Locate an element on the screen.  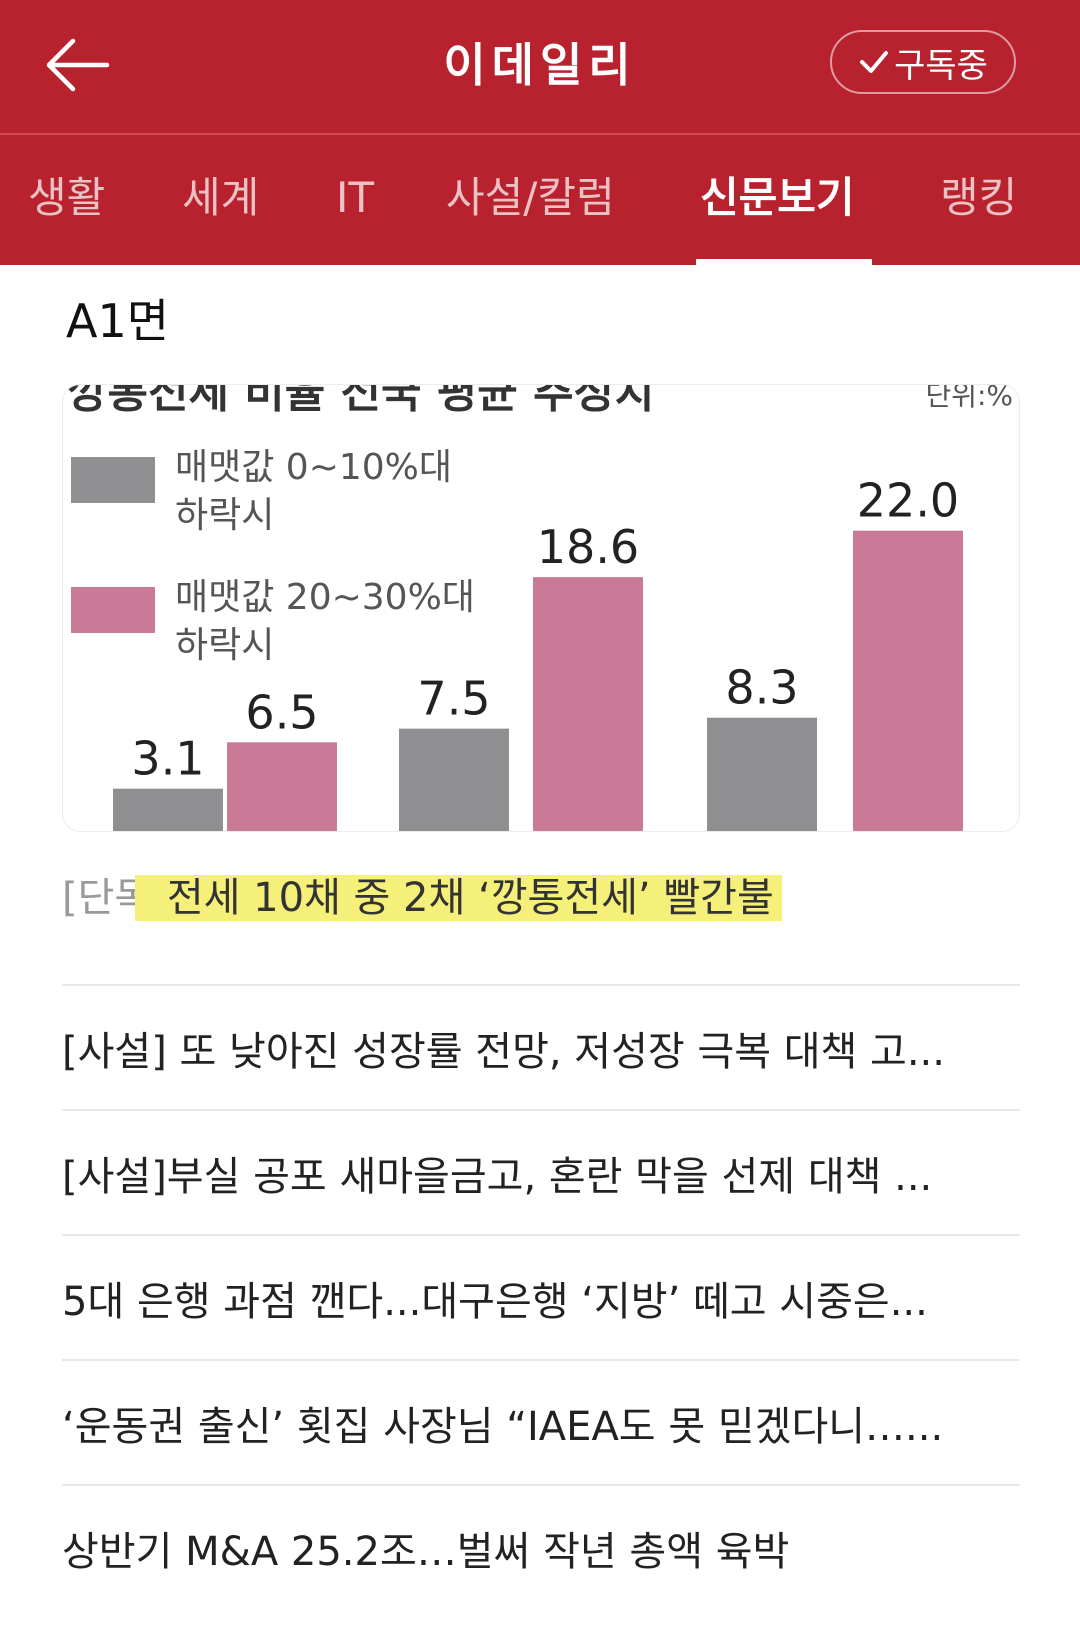
data-label: 7.5 is located at coordinates (453, 699).